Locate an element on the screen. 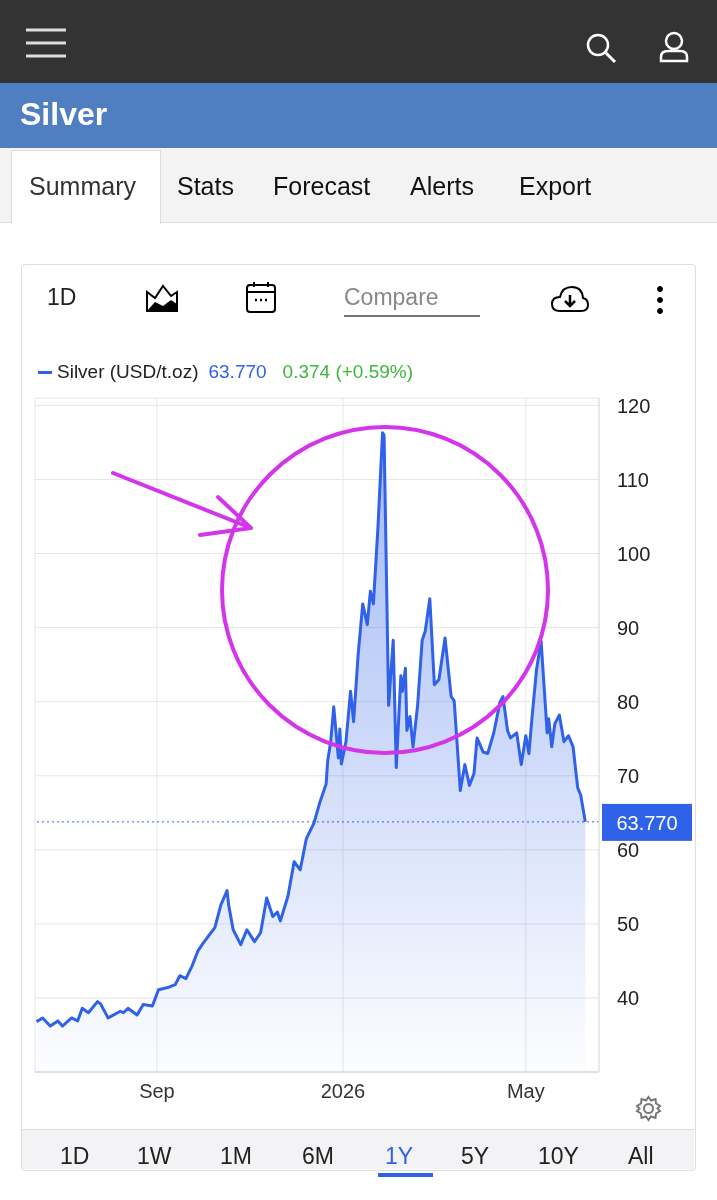 The height and width of the screenshot is (1200, 717). y-tick-label: 40 is located at coordinates (628, 998).